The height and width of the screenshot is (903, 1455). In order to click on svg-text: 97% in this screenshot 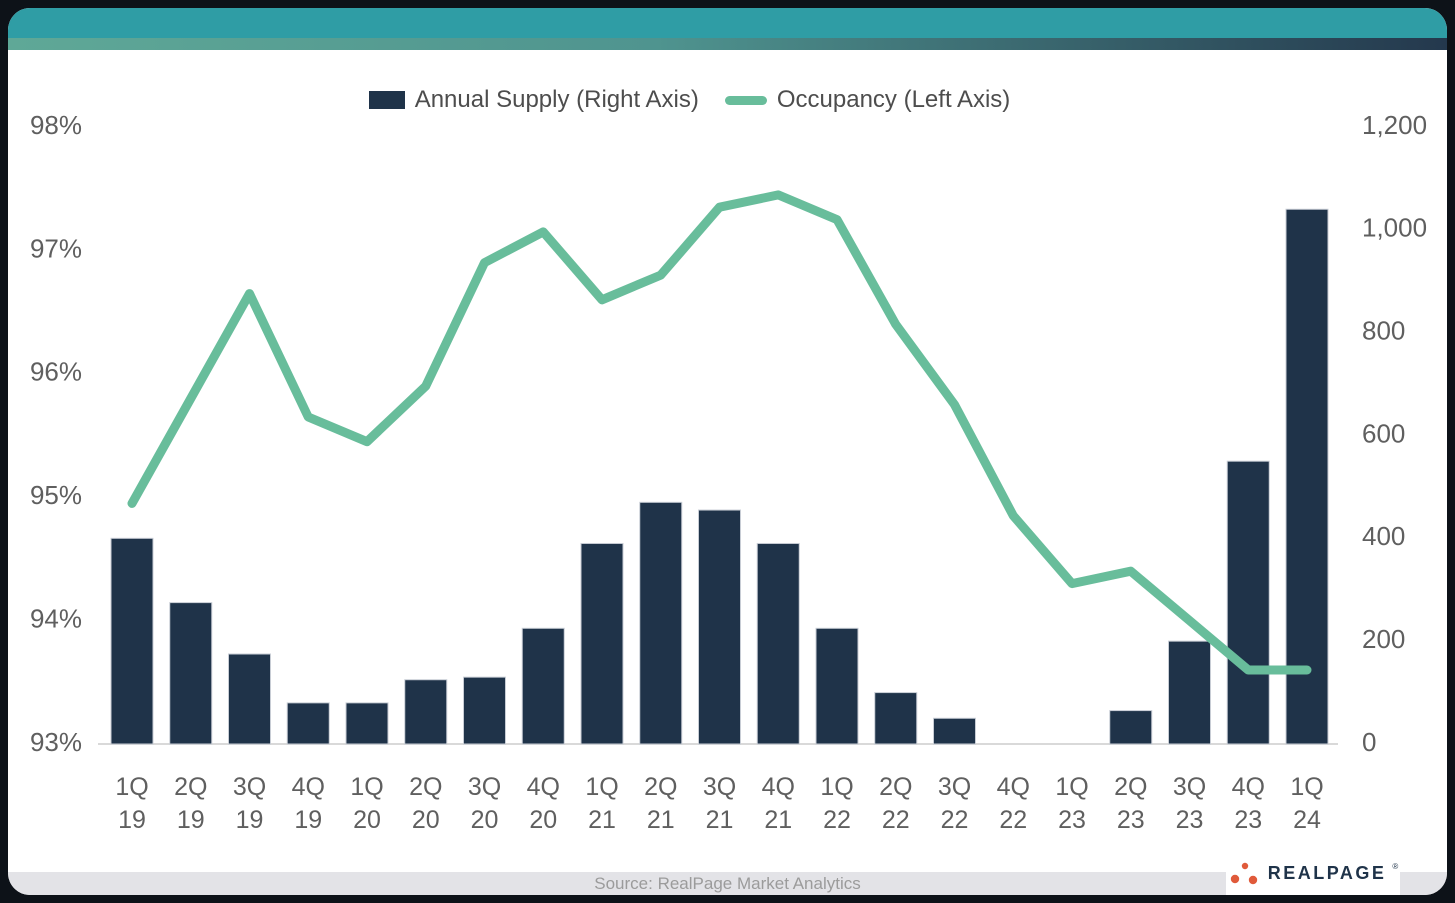, I will do `click(56, 248)`.